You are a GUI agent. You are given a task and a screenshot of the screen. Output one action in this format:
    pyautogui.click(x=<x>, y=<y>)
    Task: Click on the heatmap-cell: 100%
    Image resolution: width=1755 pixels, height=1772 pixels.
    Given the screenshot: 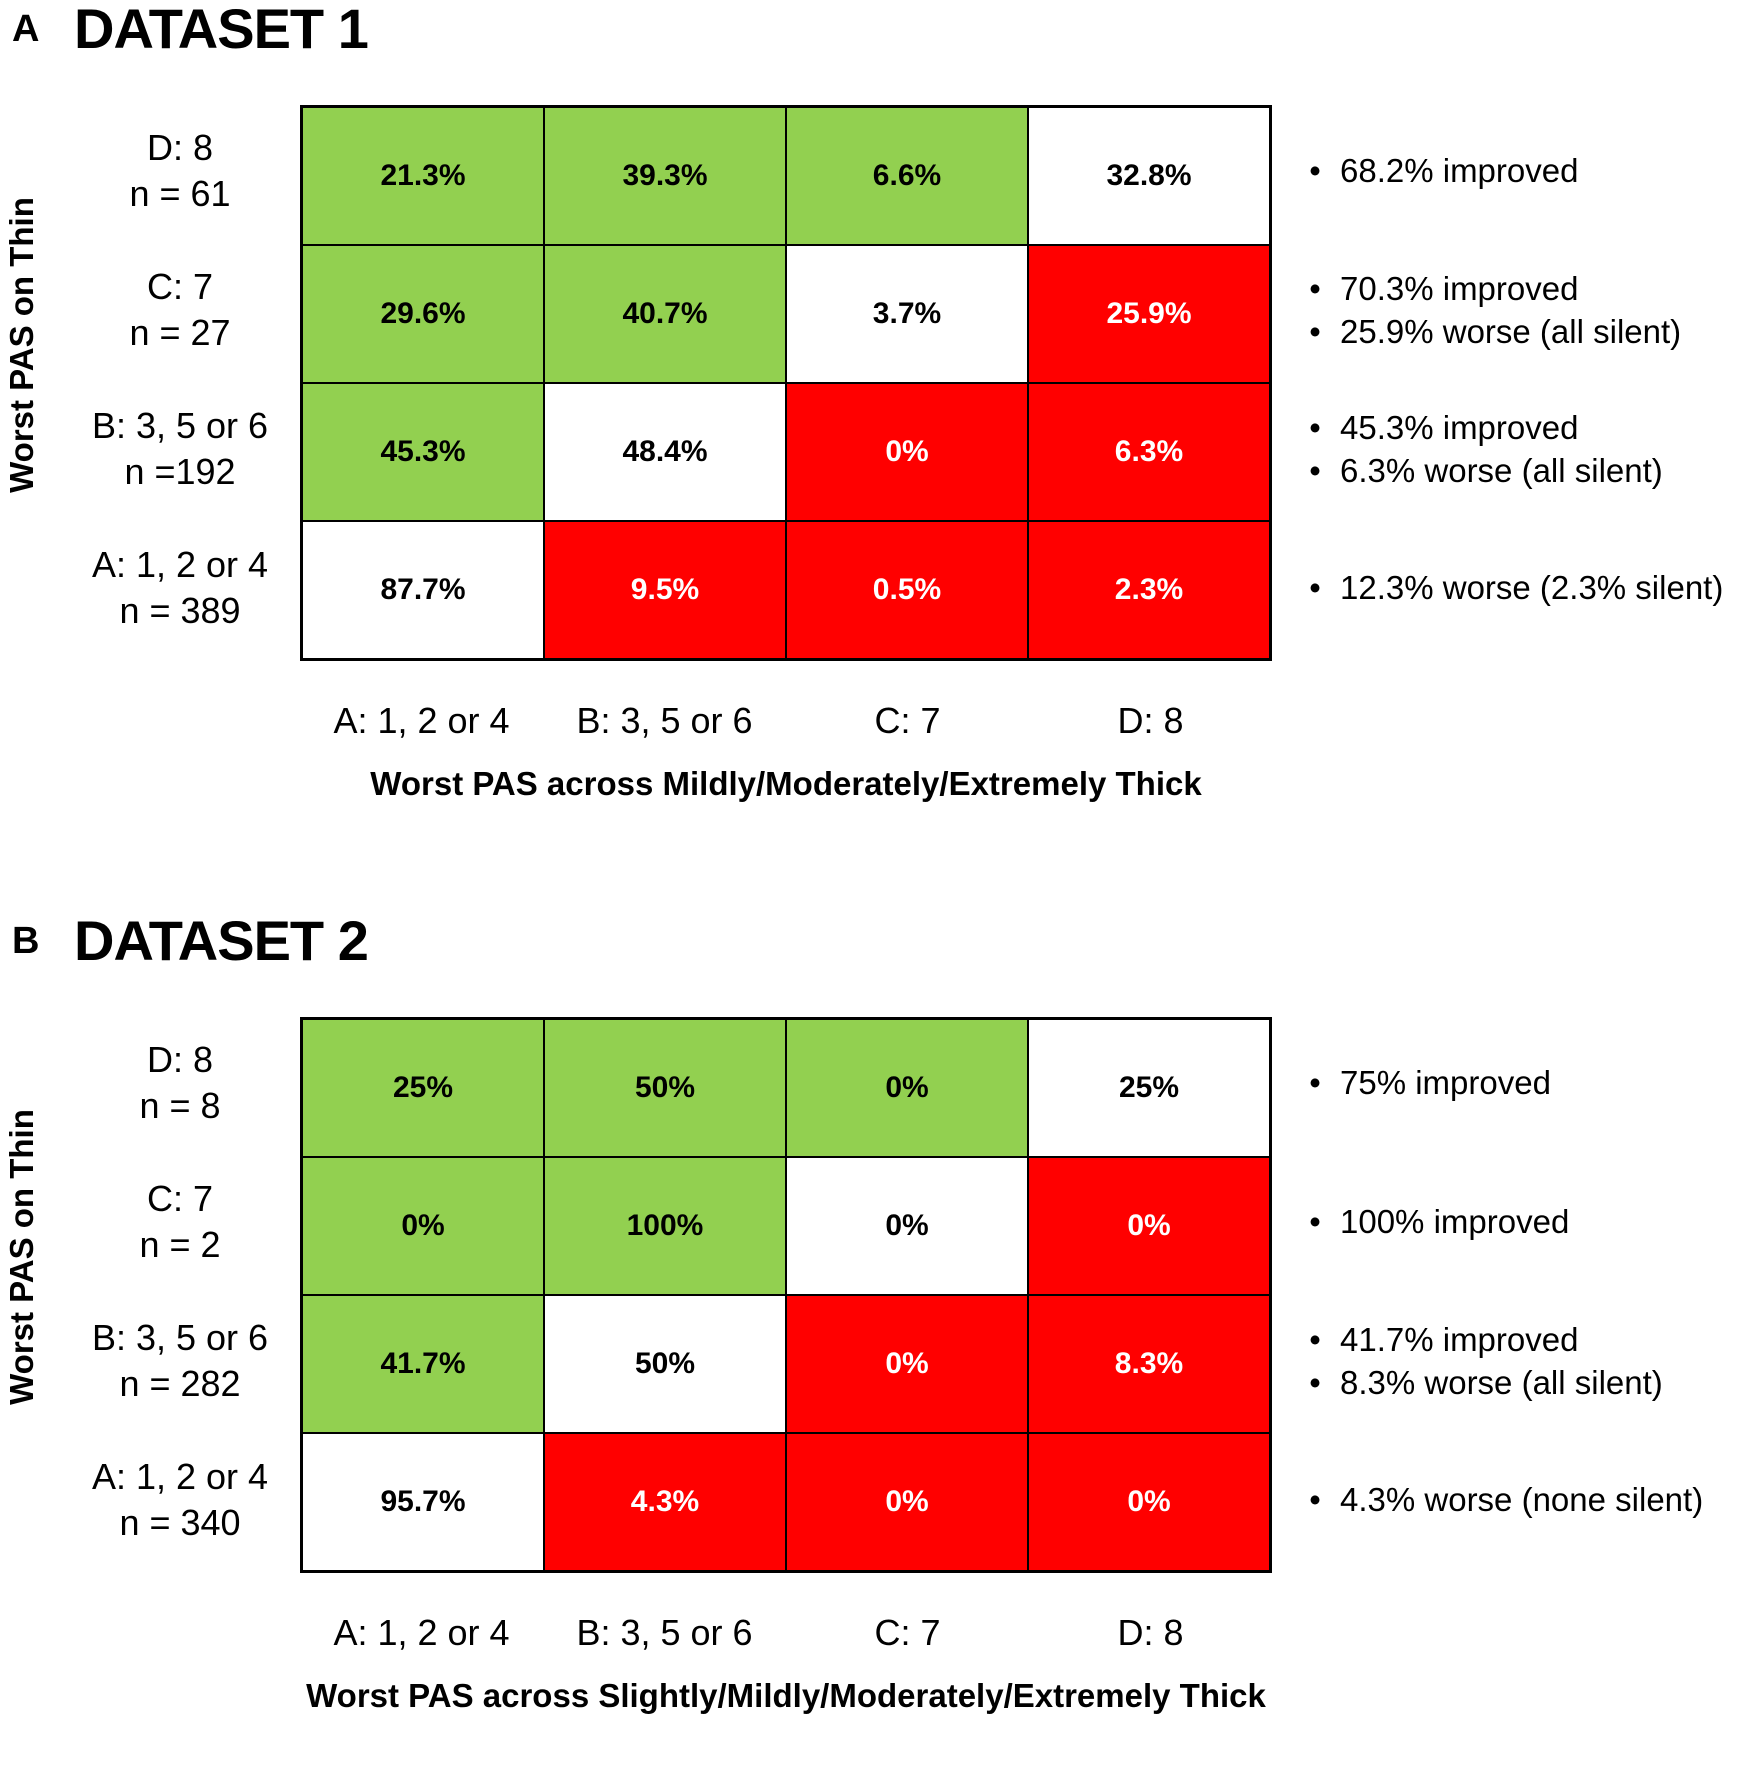 What is the action you would take?
    pyautogui.click(x=665, y=1226)
    